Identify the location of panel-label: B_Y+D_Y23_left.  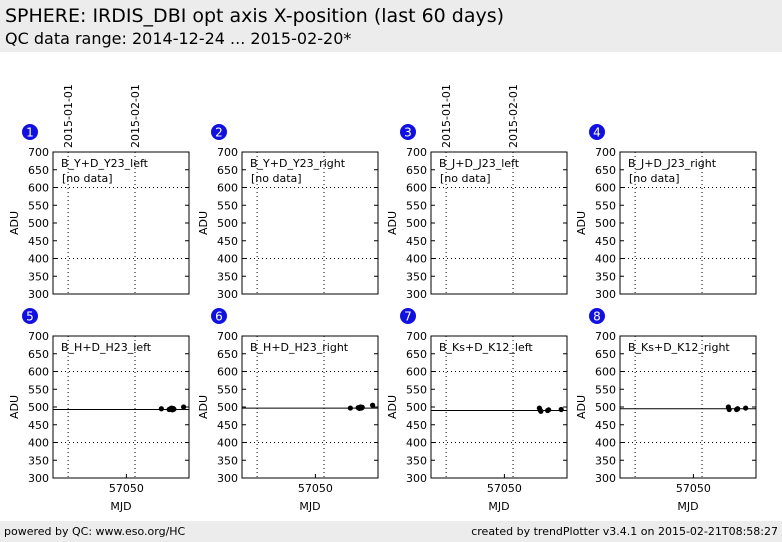
(105, 163).